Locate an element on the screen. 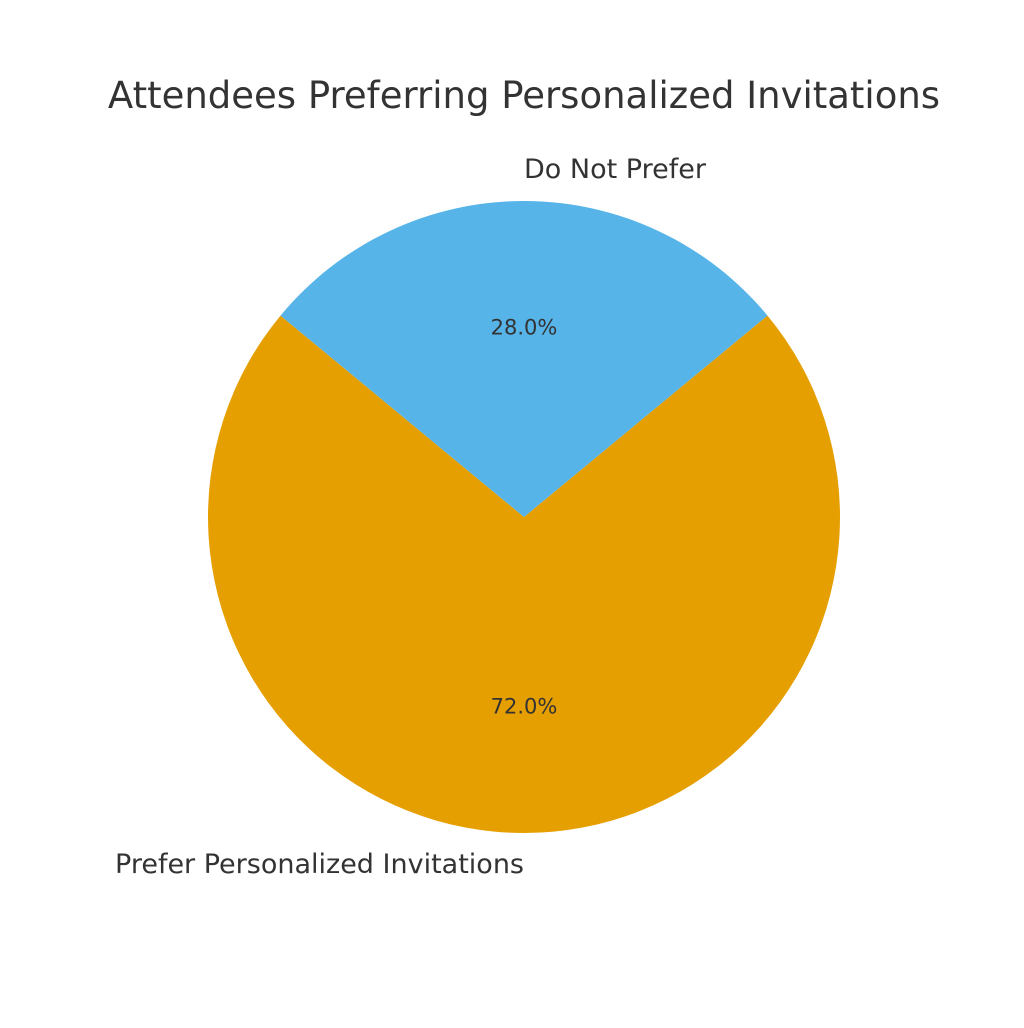  category-label-2: Do Not Prefer is located at coordinates (615, 169).